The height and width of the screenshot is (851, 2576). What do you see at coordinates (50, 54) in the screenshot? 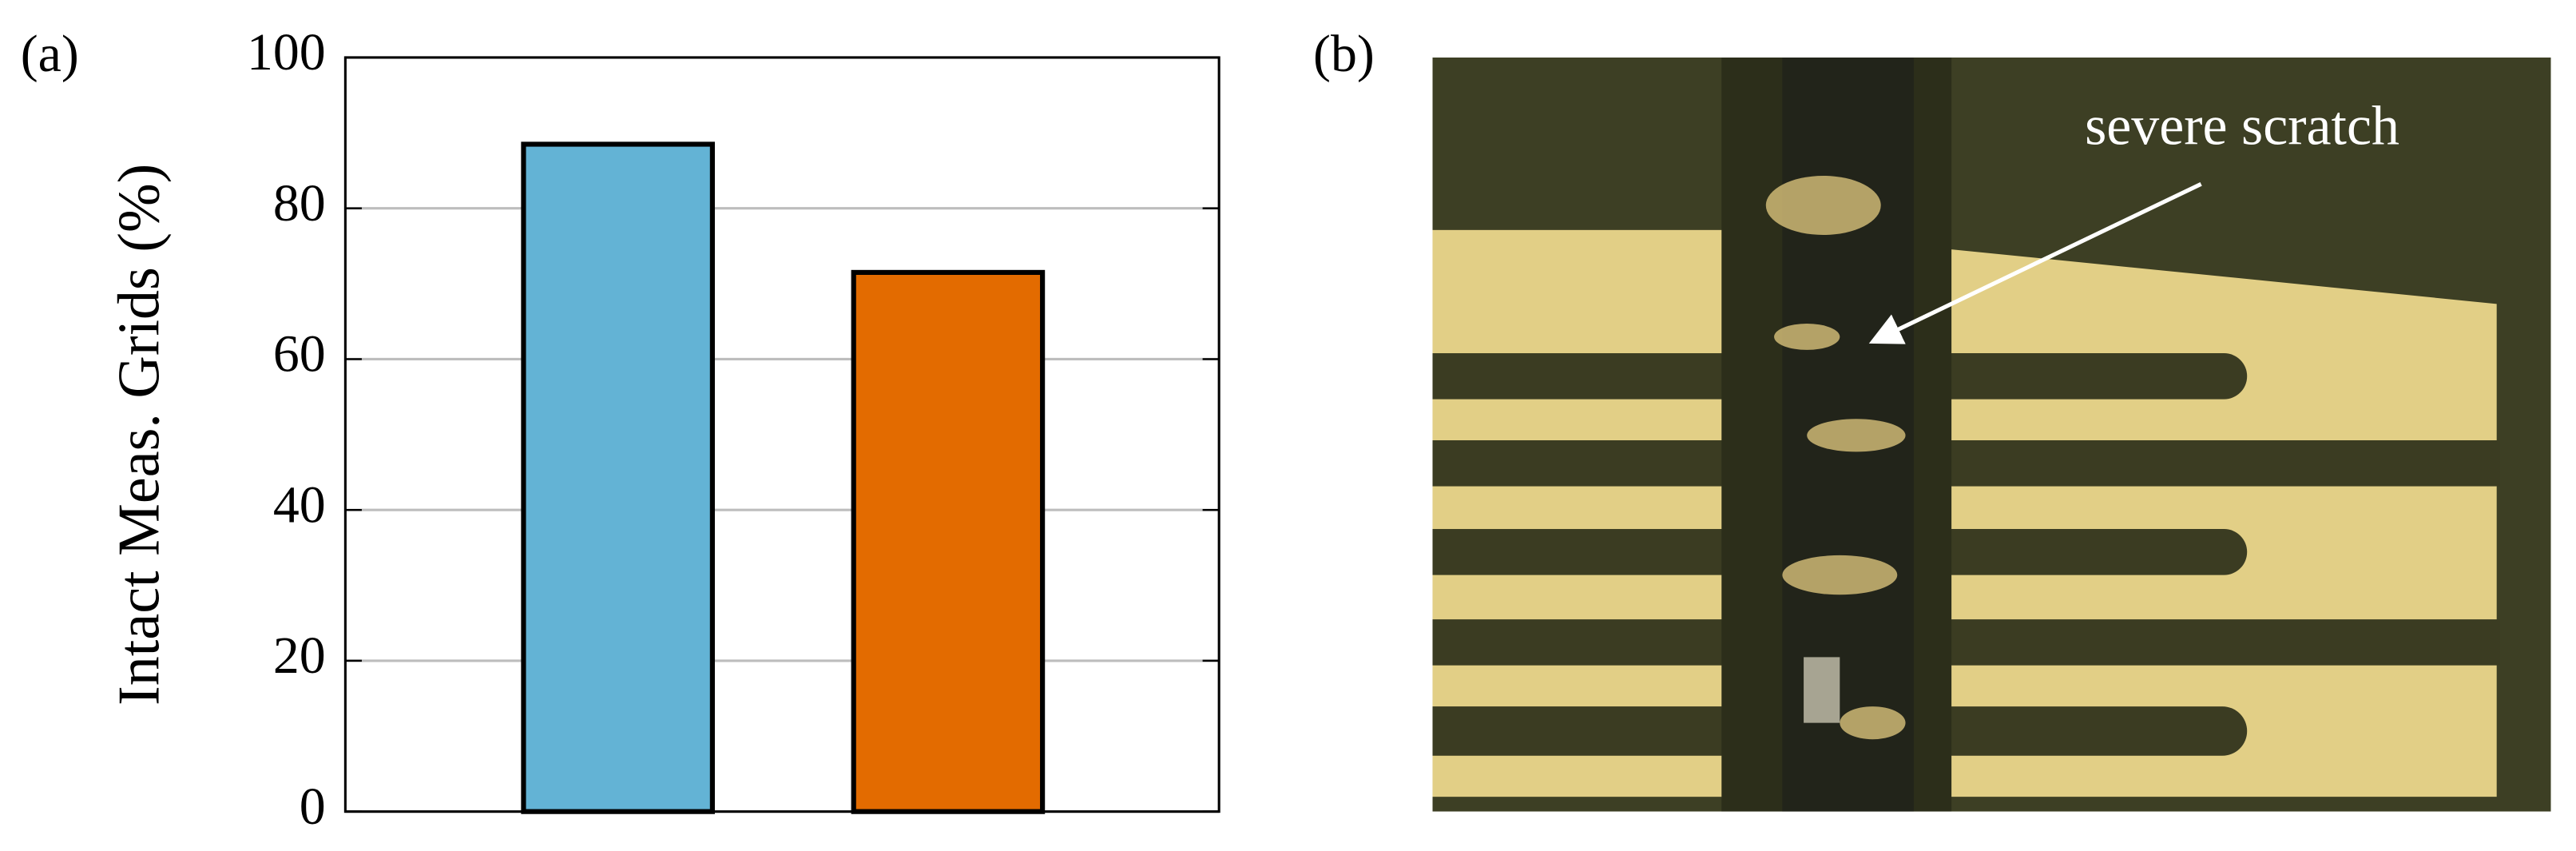
I see `panel-label: (a)` at bounding box center [50, 54].